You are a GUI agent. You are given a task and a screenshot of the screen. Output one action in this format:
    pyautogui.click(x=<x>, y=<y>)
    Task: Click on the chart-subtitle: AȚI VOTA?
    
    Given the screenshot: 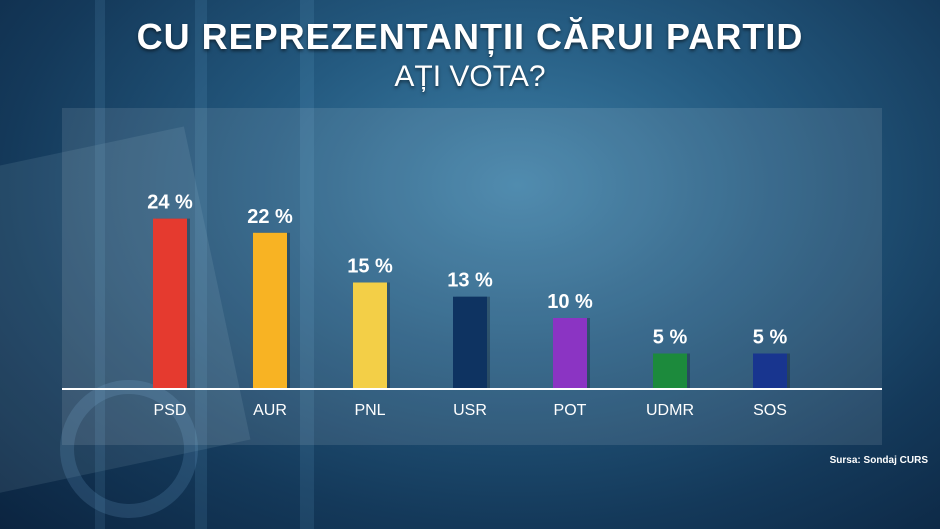 What is the action you would take?
    pyautogui.click(x=470, y=76)
    